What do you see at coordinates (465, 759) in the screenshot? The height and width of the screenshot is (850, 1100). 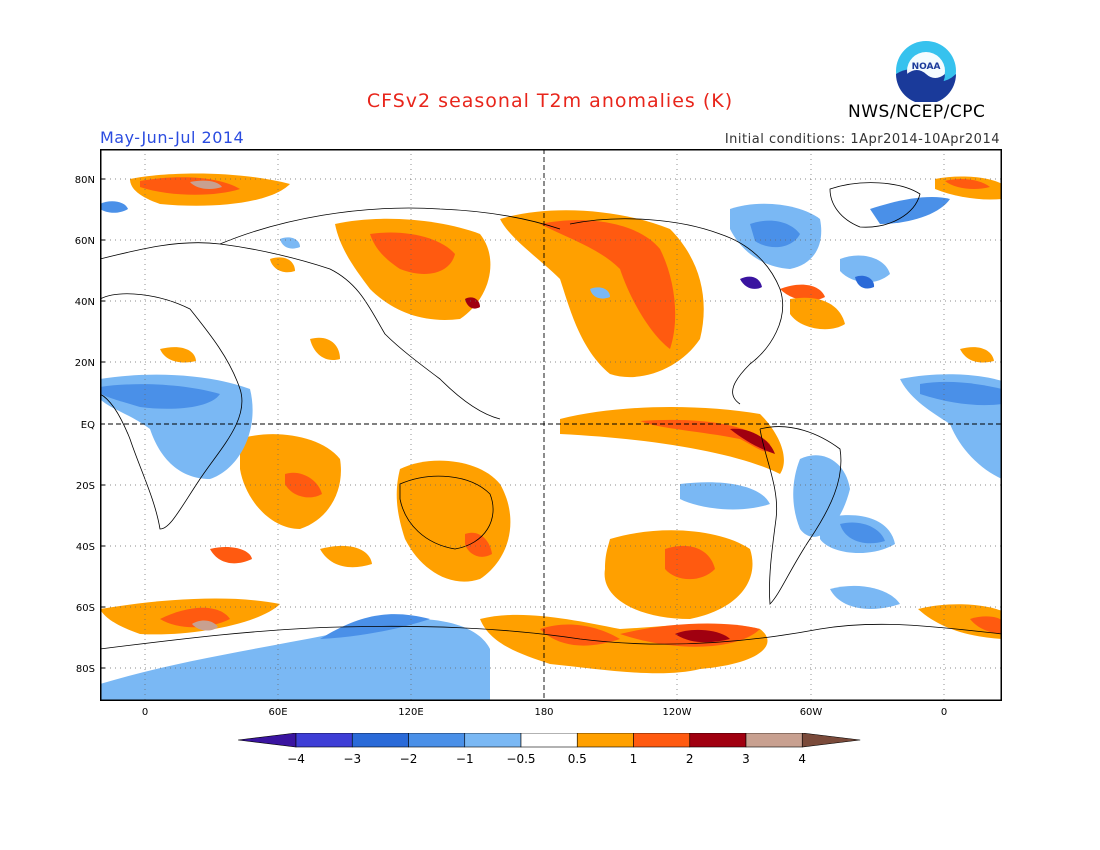 I see `legend-label-3: −1` at bounding box center [465, 759].